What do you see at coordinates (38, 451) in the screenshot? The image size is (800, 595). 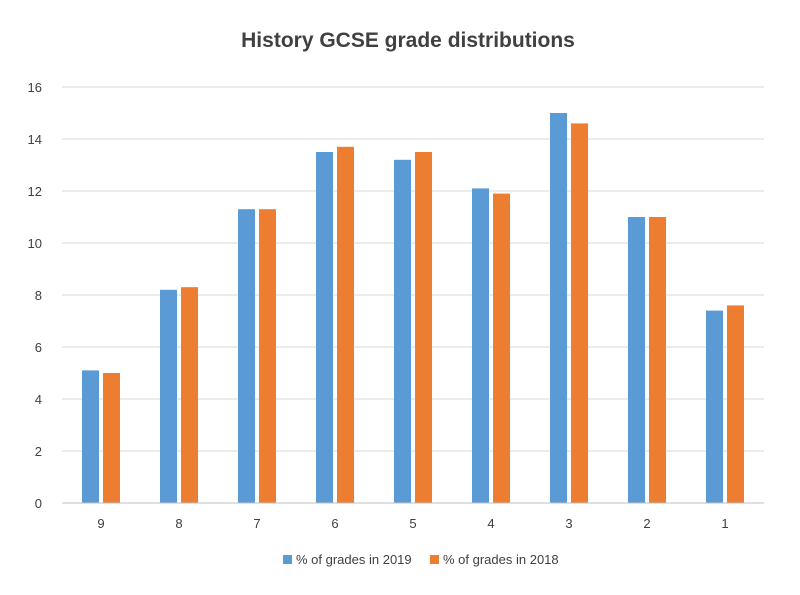 I see `y-tick-label: 2` at bounding box center [38, 451].